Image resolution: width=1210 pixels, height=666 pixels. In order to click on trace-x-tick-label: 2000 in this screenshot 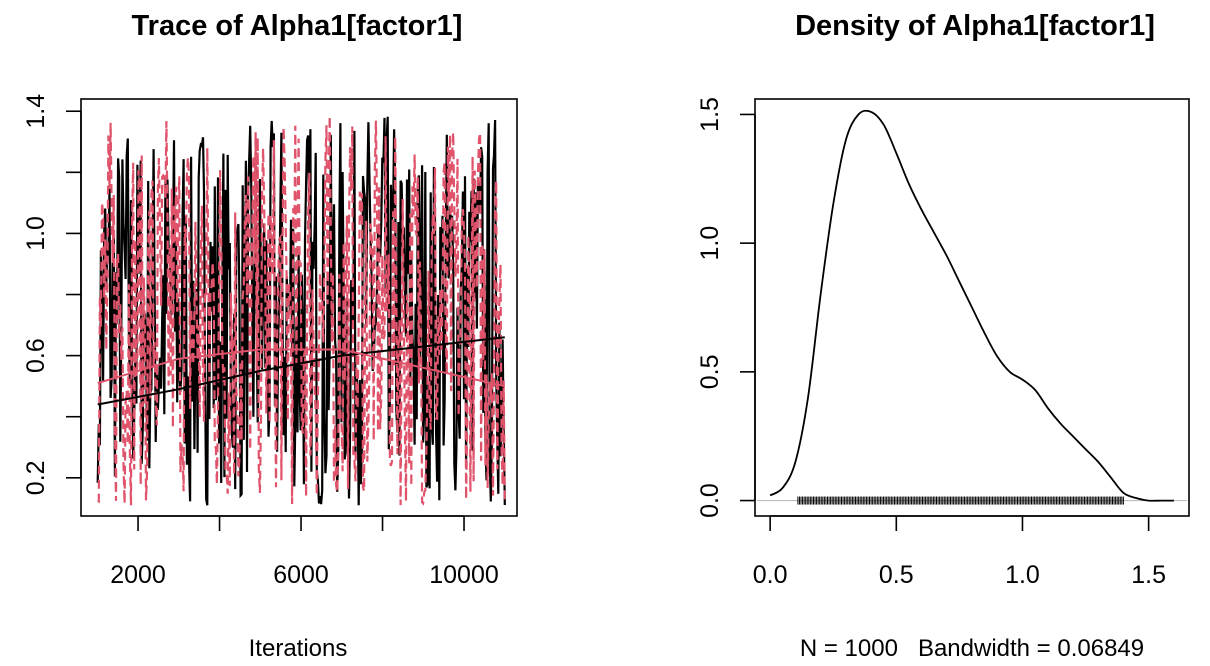, I will do `click(138, 575)`.